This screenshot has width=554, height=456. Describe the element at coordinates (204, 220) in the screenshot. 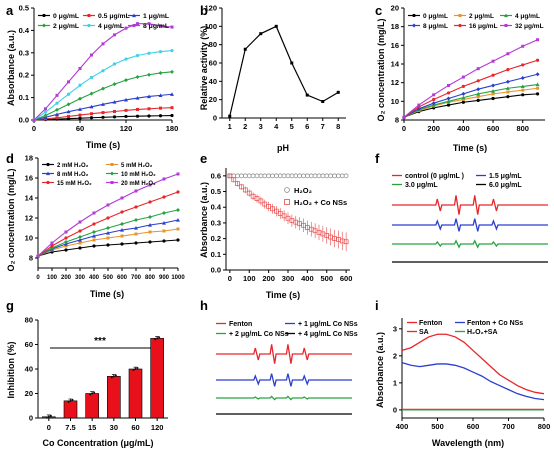

I see `panel-e-ylabel: Absorbance (a.u.)` at that location.